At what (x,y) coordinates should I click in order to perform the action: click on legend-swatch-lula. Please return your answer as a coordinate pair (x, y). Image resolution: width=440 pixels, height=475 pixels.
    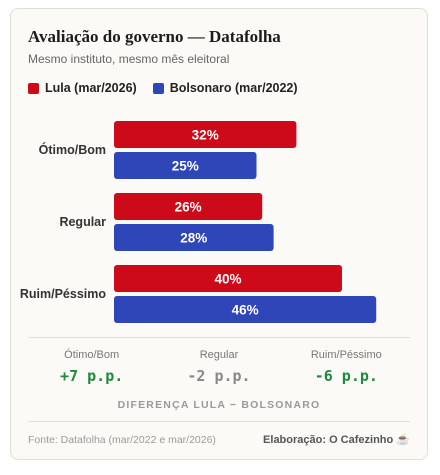
    Looking at the image, I should click on (33, 88).